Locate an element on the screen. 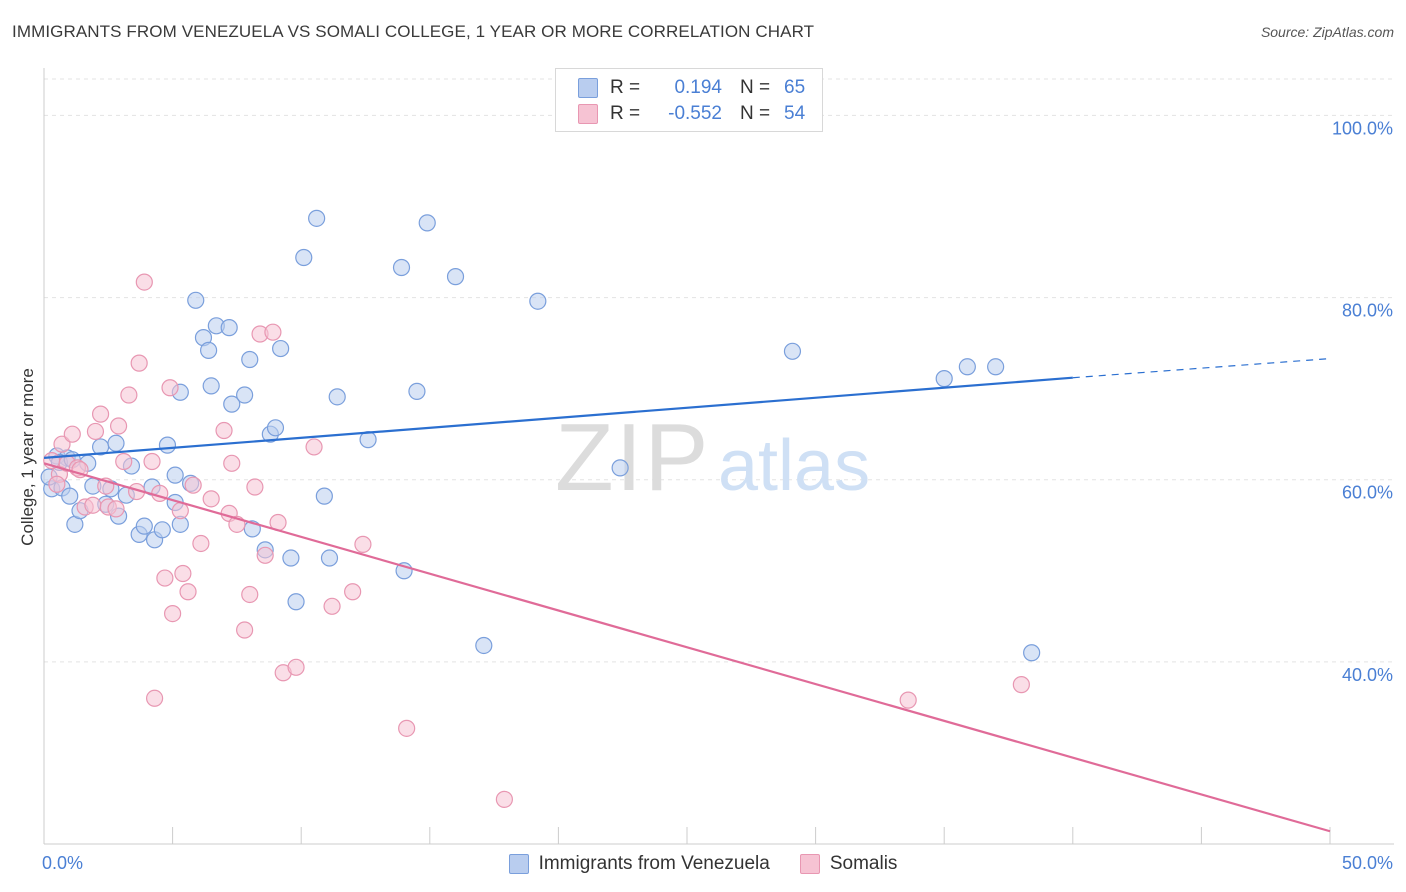 The image size is (1406, 892). watermark-atlas: atlas is located at coordinates (794, 466).